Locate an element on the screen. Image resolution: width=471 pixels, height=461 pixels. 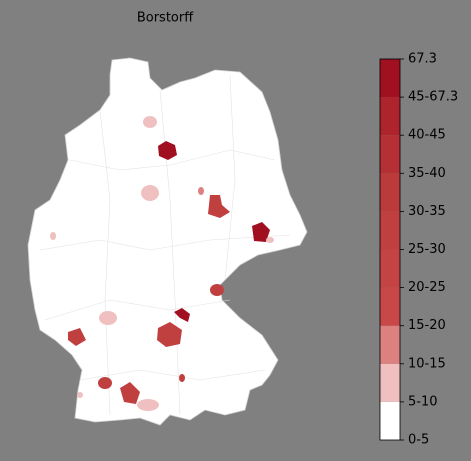
colorbar-label: 20-25 is located at coordinates (427, 287).